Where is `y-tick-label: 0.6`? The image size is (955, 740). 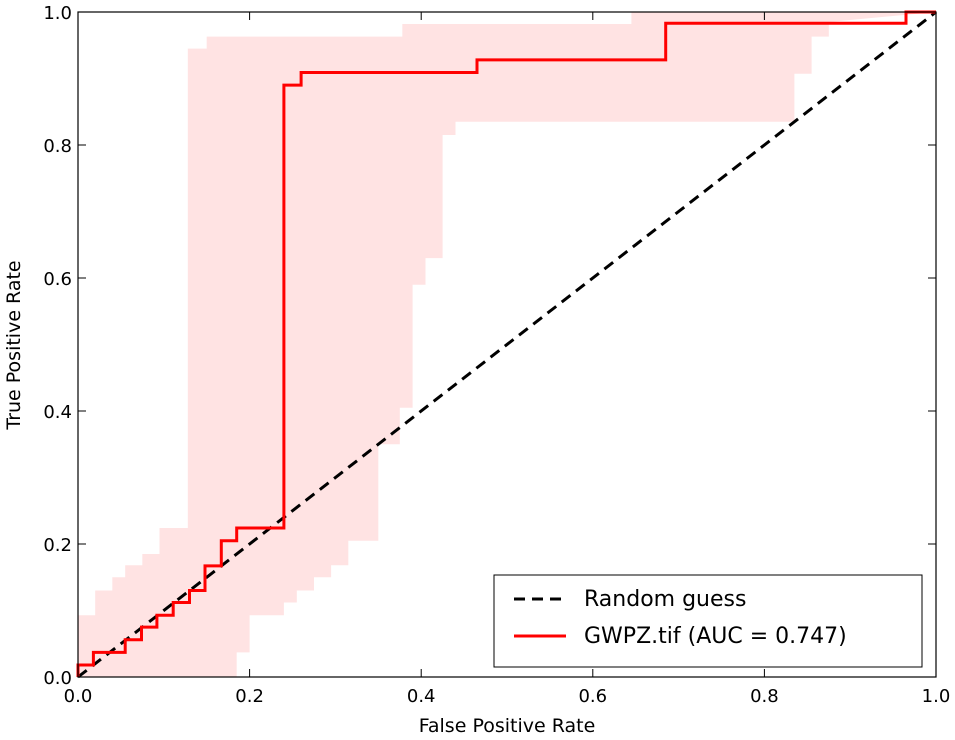 y-tick-label: 0.6 is located at coordinates (57, 279).